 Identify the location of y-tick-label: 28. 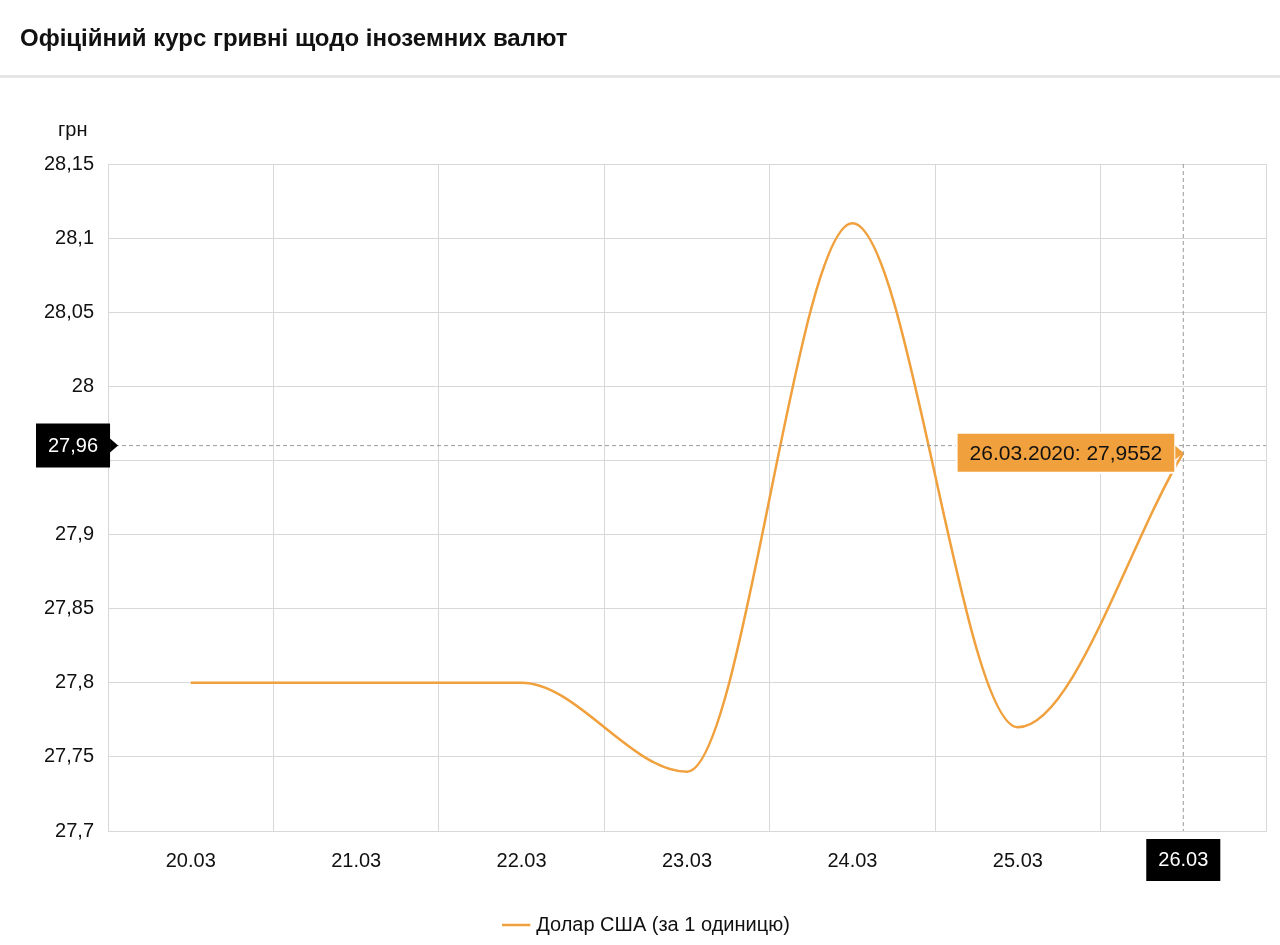
(83, 384).